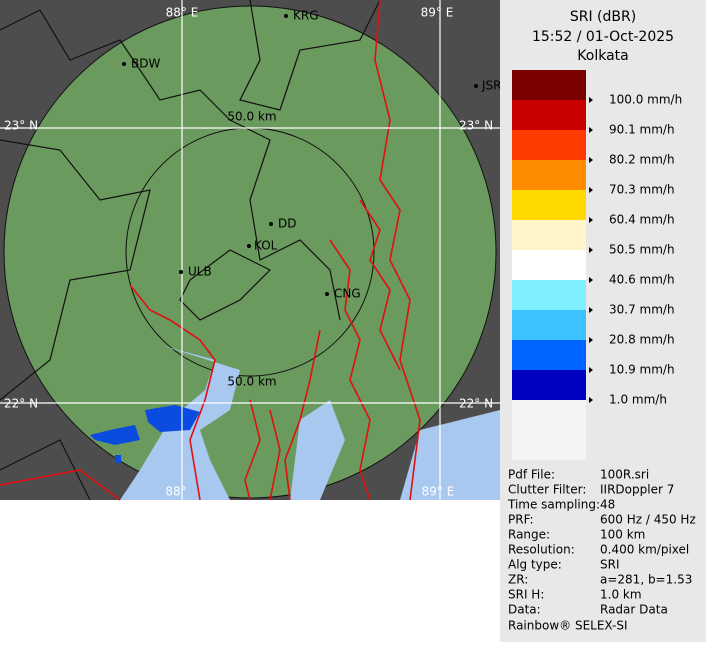 Image resolution: width=706 pixels, height=646 pixels. What do you see at coordinates (607, 505) in the screenshot?
I see `info-value: 48` at bounding box center [607, 505].